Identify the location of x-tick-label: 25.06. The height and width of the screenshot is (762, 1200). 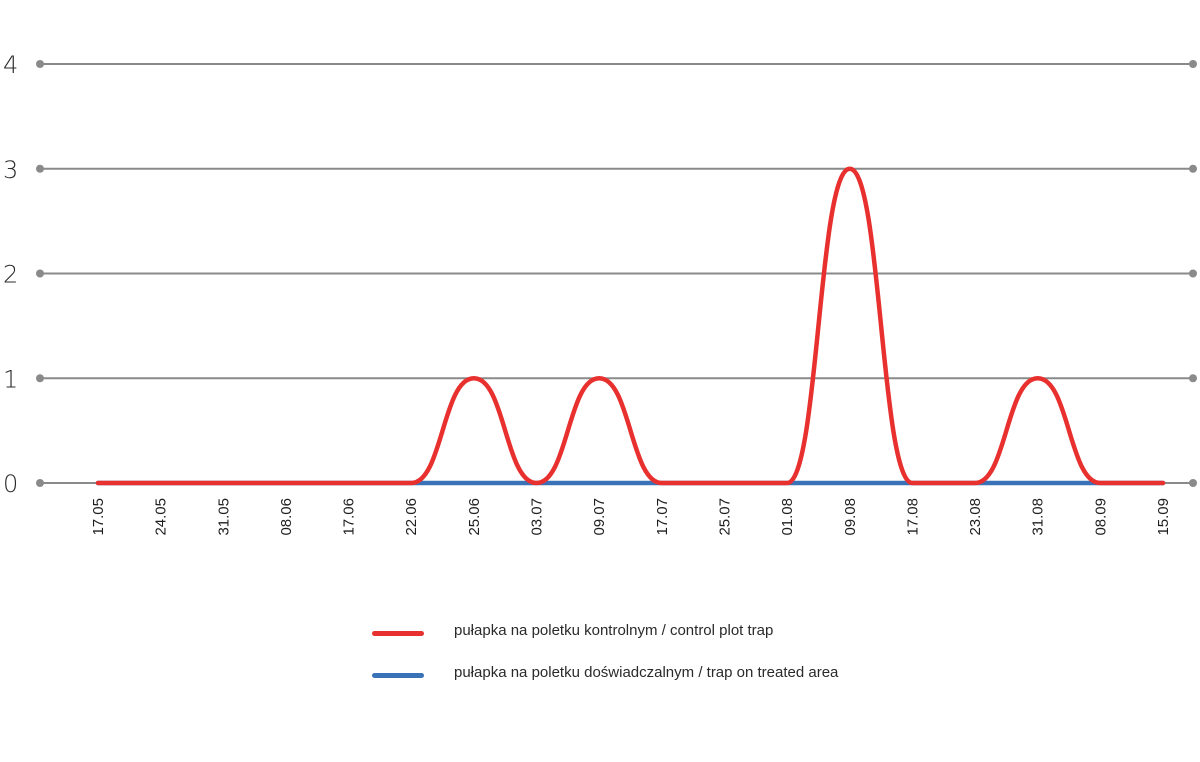
(474, 517).